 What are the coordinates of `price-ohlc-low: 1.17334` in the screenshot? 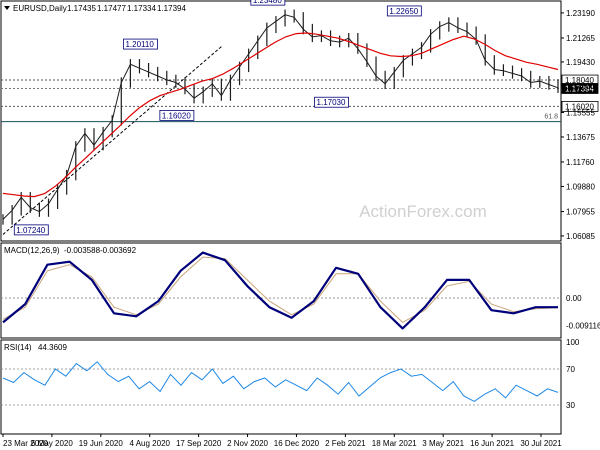 It's located at (141, 8).